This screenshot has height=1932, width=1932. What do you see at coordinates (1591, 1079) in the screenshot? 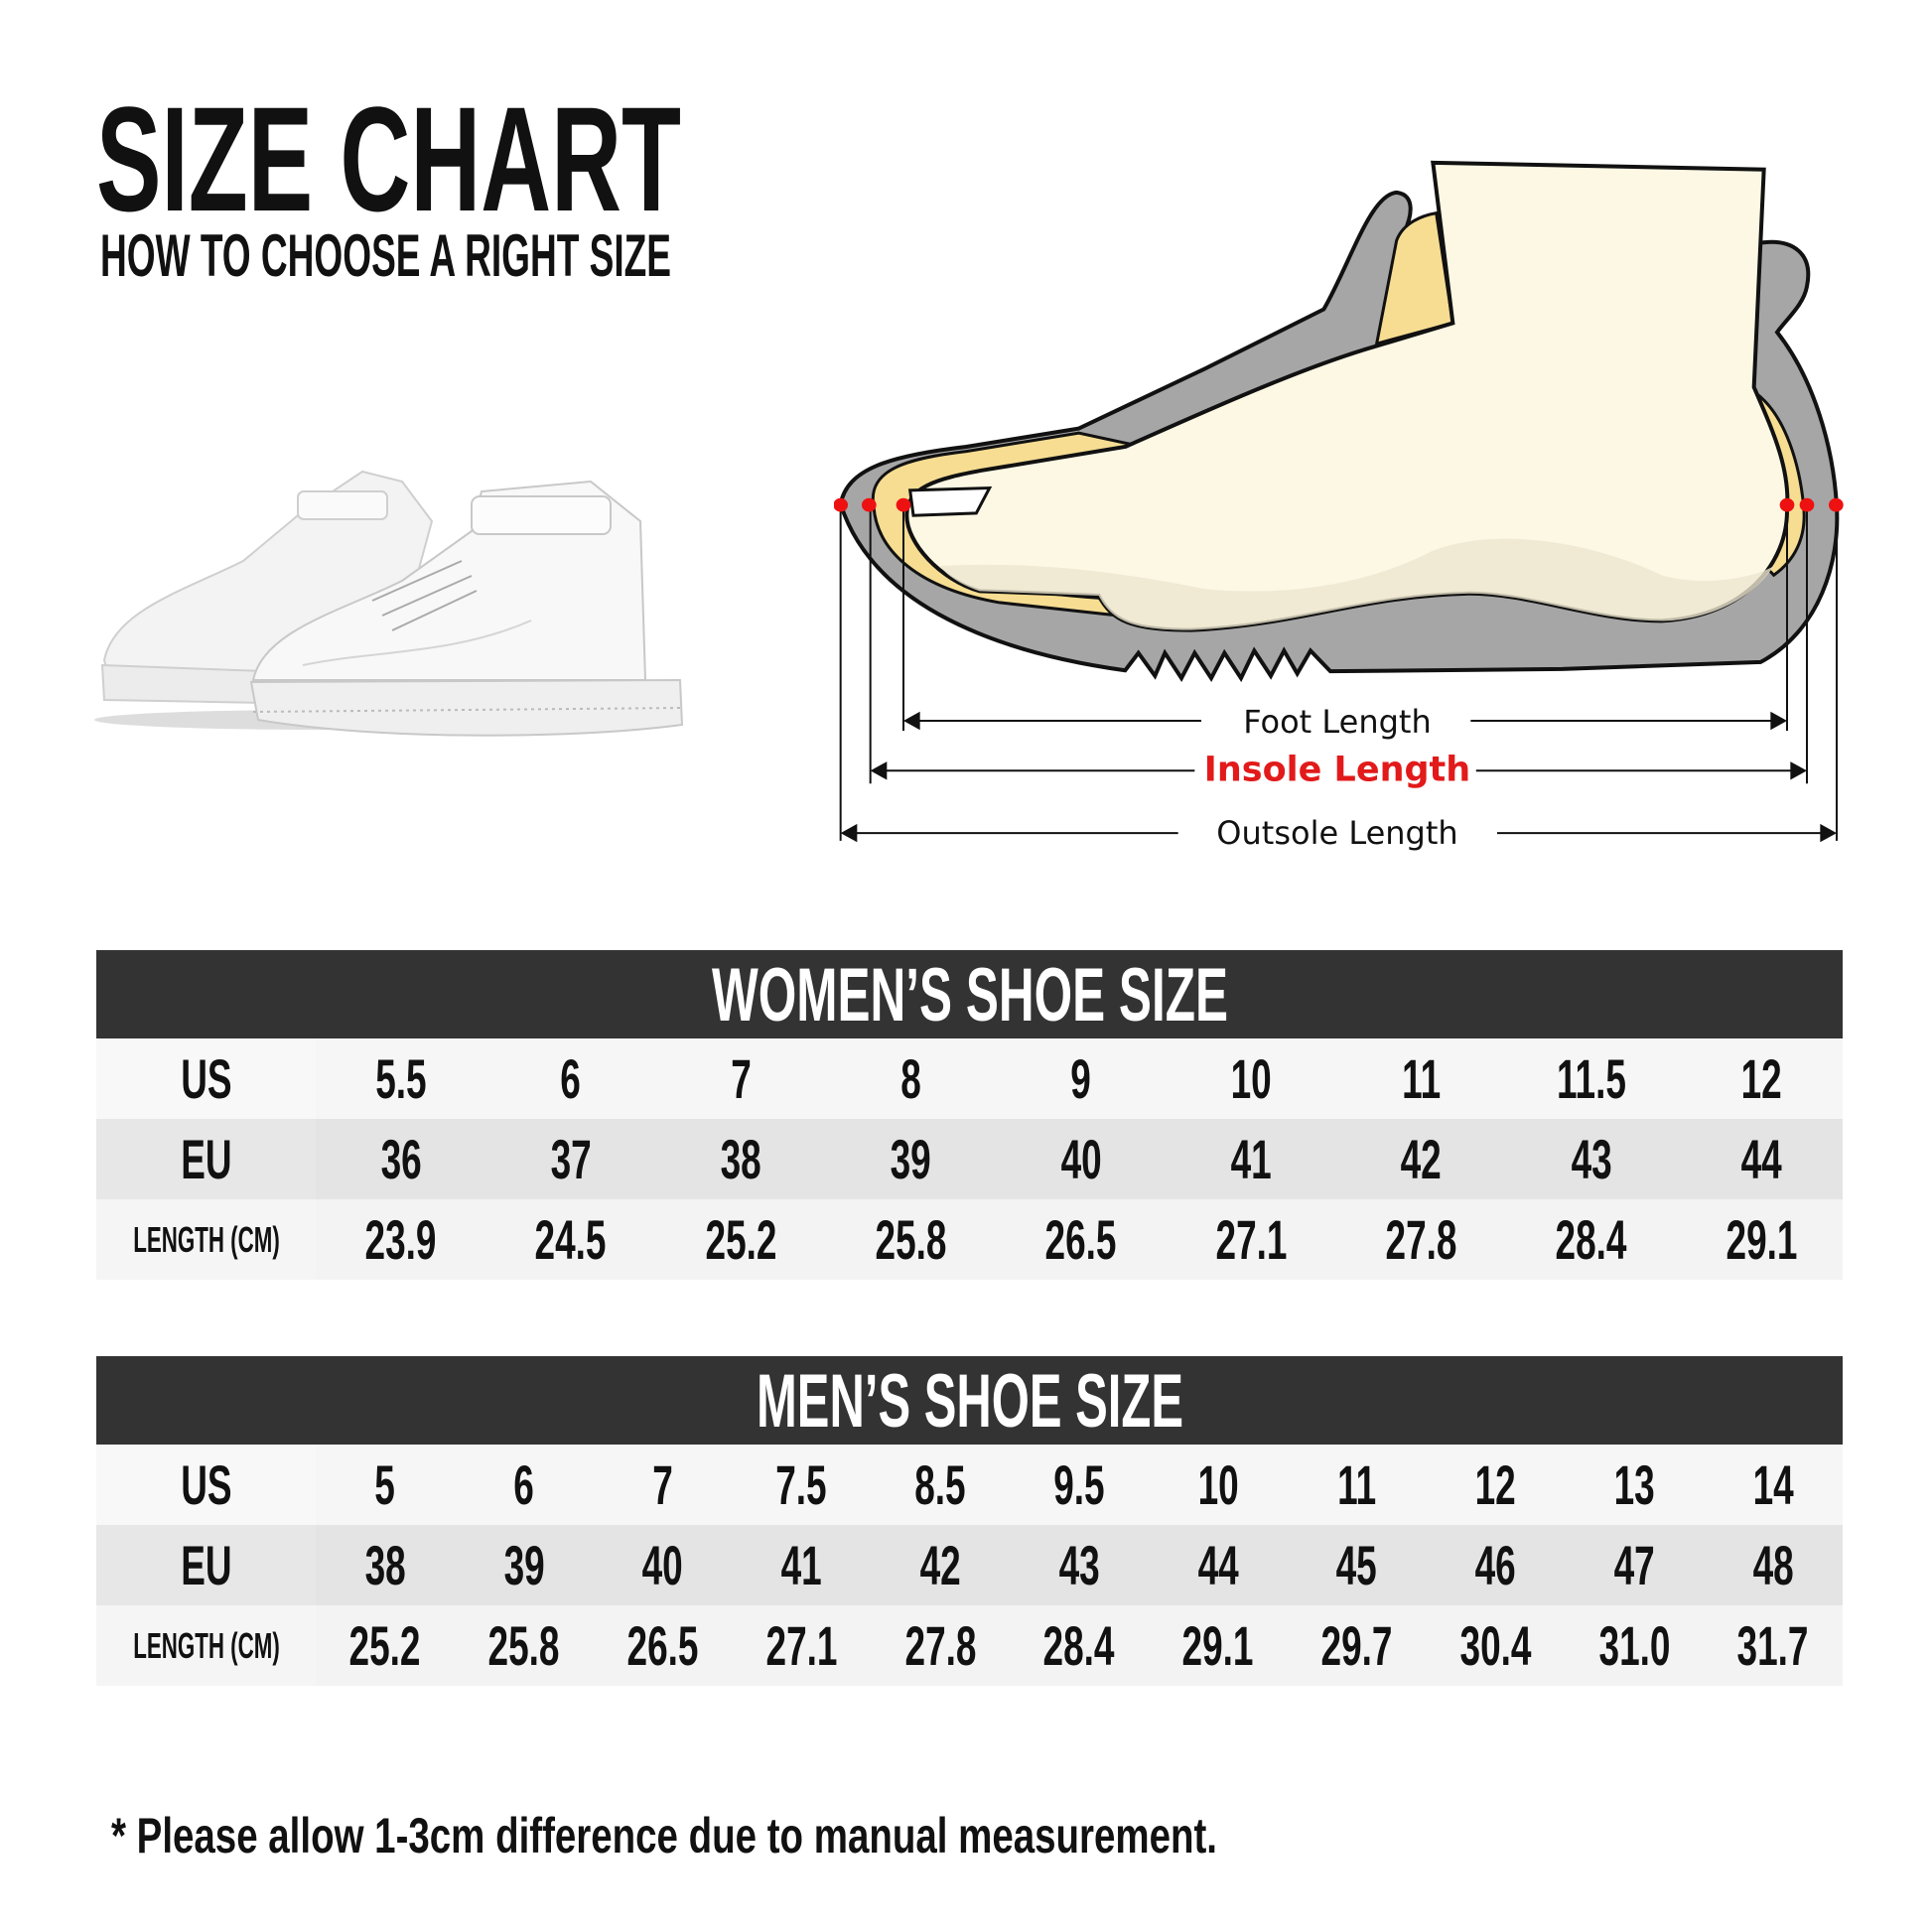
I see `table-cell: 11.5` at bounding box center [1591, 1079].